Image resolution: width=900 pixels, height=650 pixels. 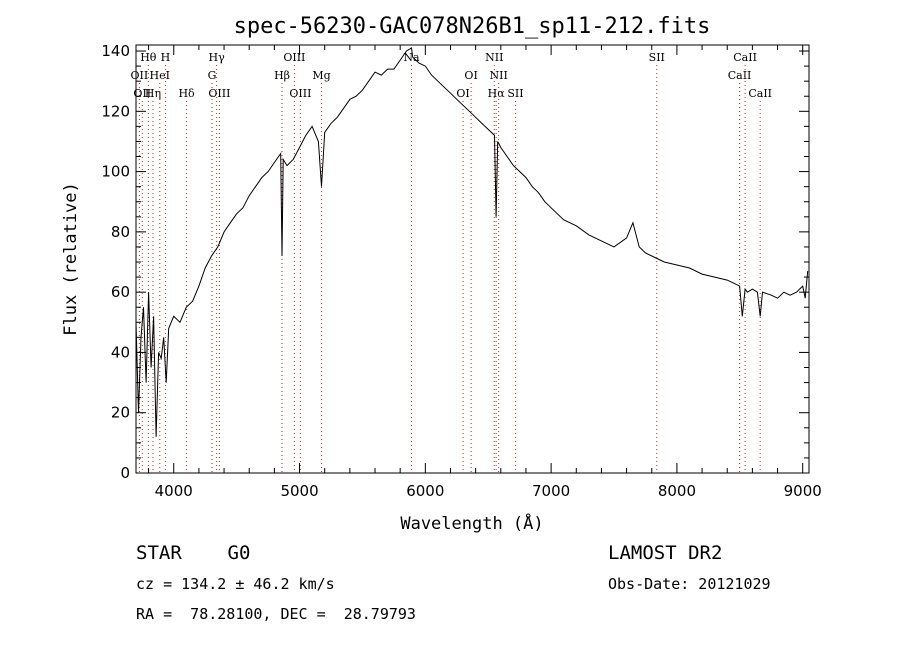 I want to click on chart-title: spec-56230-GAC078N26B1_sp11-212.fits, so click(x=472, y=26).